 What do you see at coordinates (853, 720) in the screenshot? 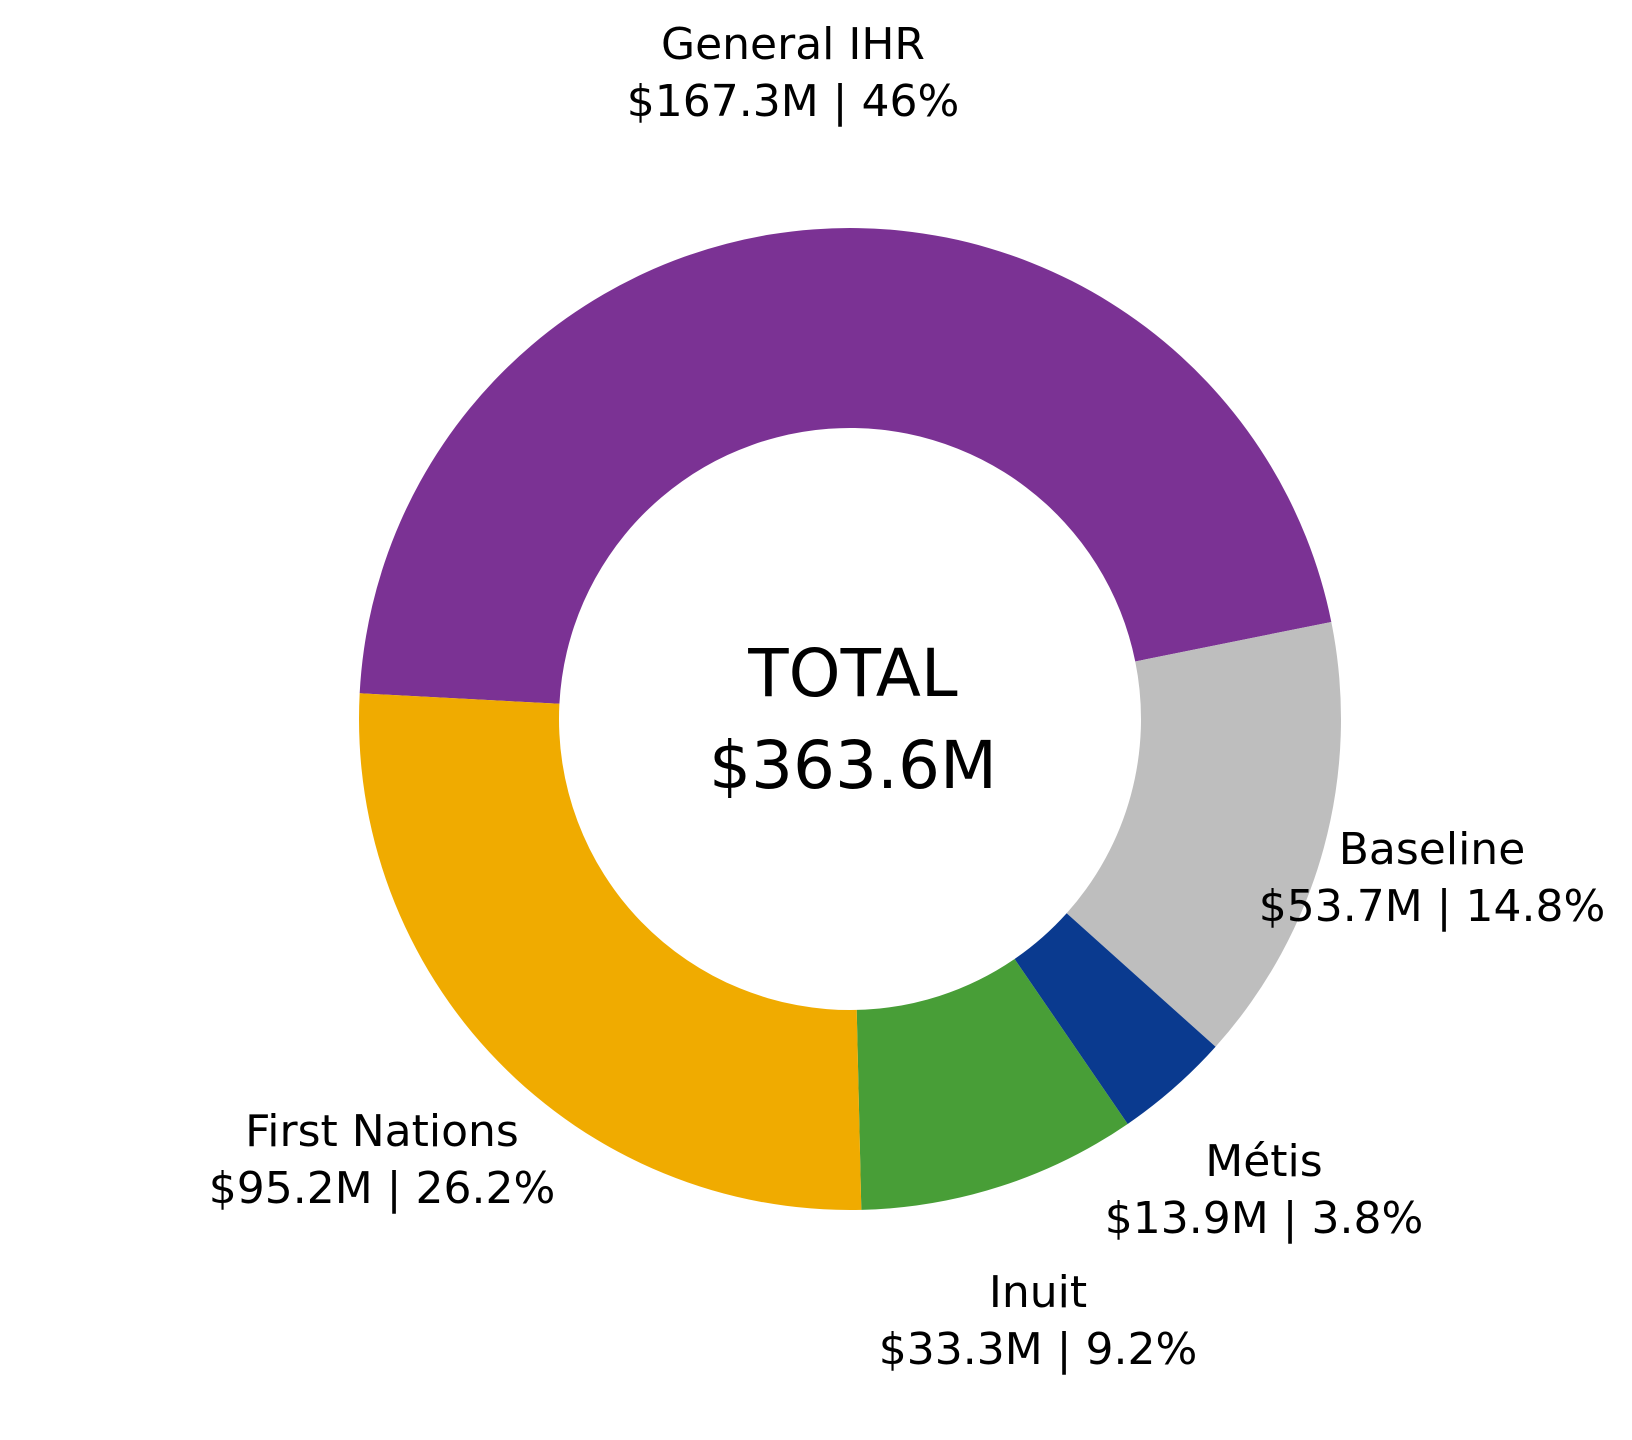
I see `donut-center-label: TOTAL $363.6M` at bounding box center [853, 720].